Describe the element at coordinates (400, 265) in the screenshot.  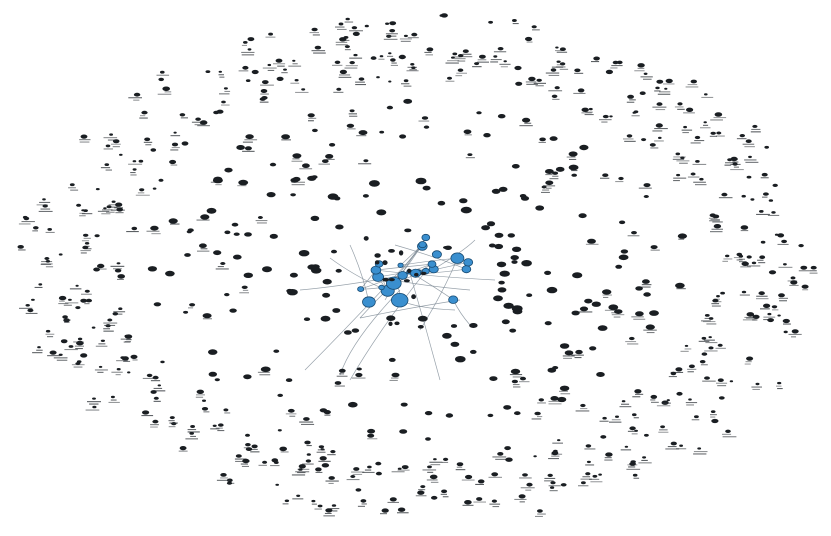
I see `hub-node` at that location.